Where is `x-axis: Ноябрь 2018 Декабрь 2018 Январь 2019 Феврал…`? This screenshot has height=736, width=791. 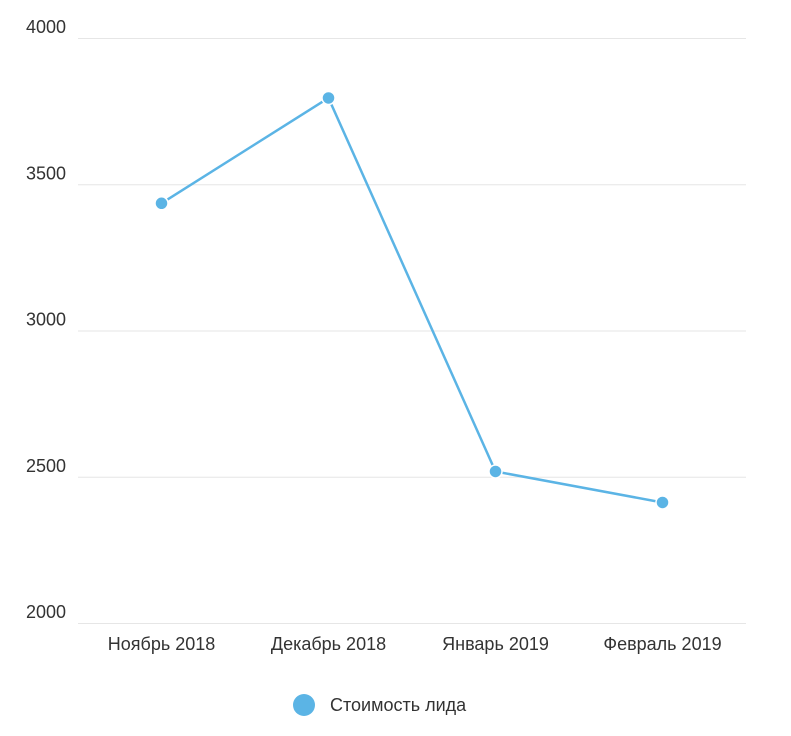 x-axis: Ноябрь 2018 Декабрь 2018 Январь 2019 Феврал… is located at coordinates (415, 644).